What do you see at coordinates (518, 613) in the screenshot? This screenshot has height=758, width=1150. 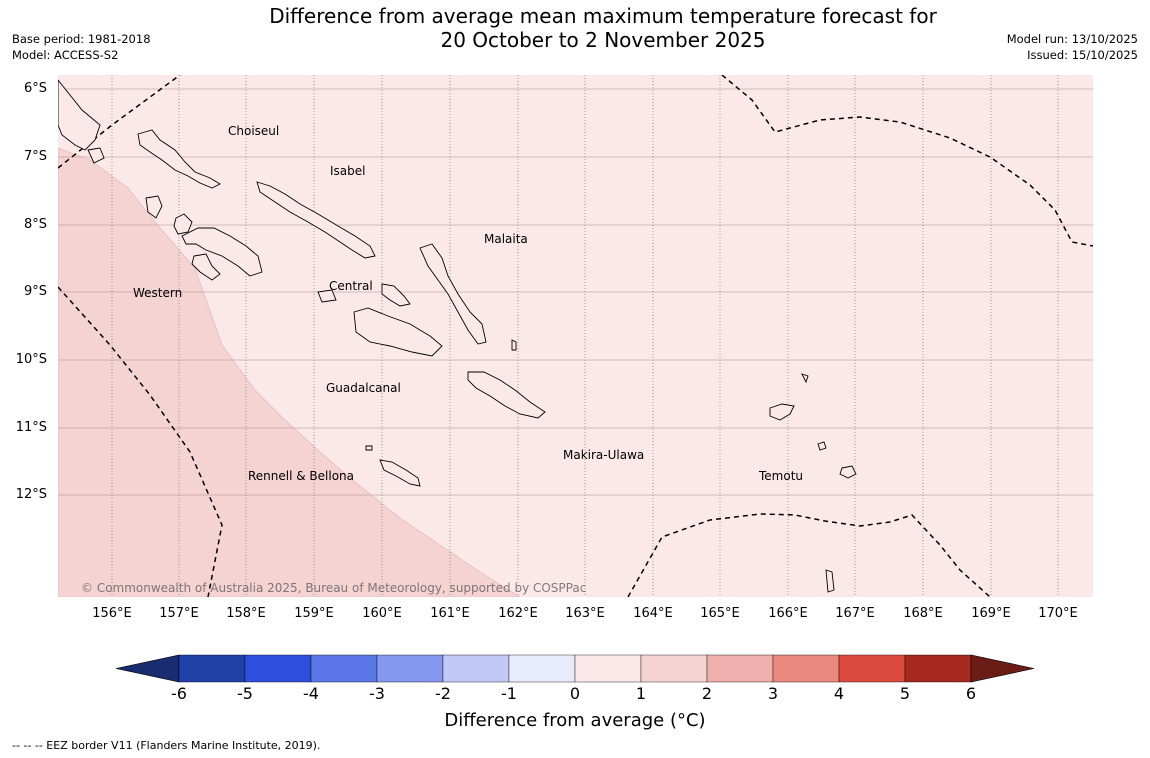 I see `lon-label: 162°E` at bounding box center [518, 613].